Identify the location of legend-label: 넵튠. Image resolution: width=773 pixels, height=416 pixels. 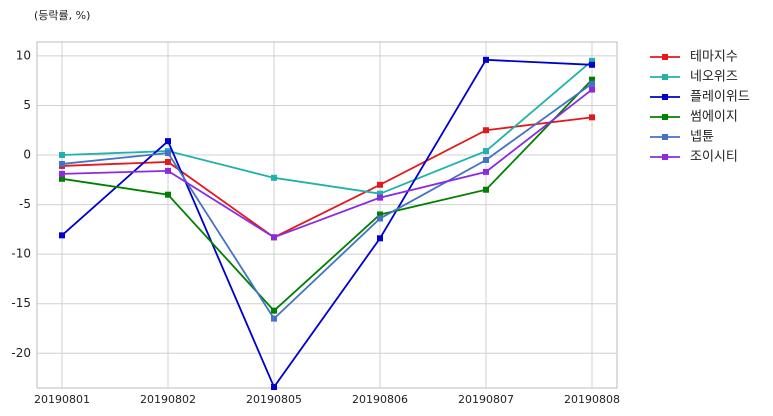
(702, 137).